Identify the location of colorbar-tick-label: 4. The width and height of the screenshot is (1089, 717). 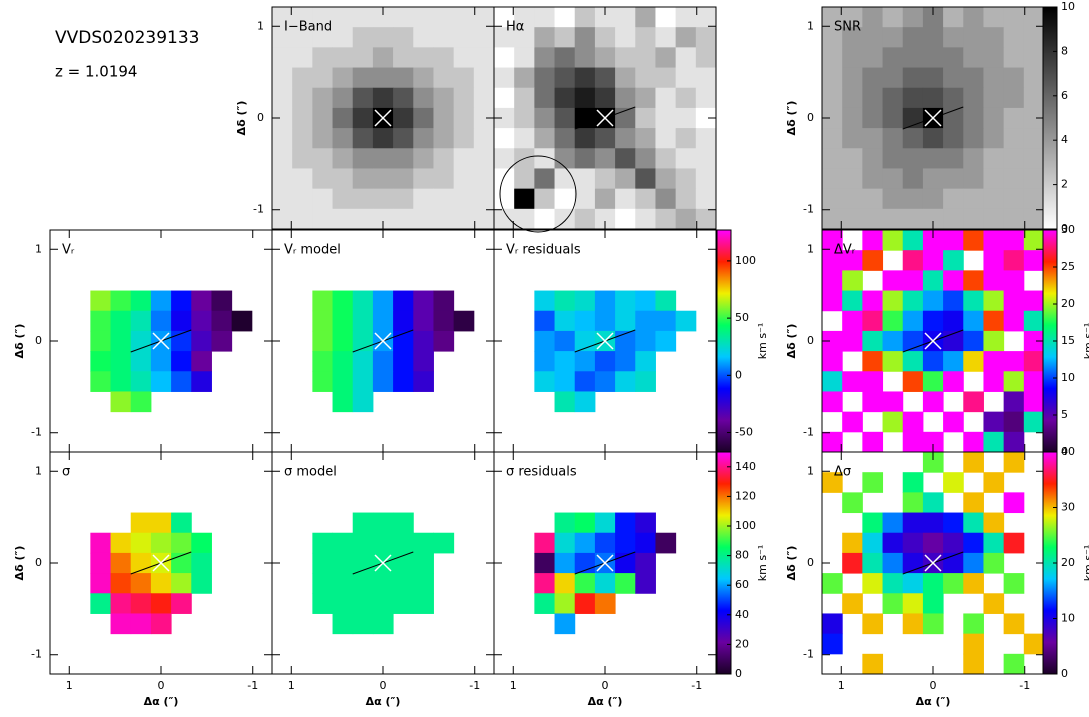
(1064, 139).